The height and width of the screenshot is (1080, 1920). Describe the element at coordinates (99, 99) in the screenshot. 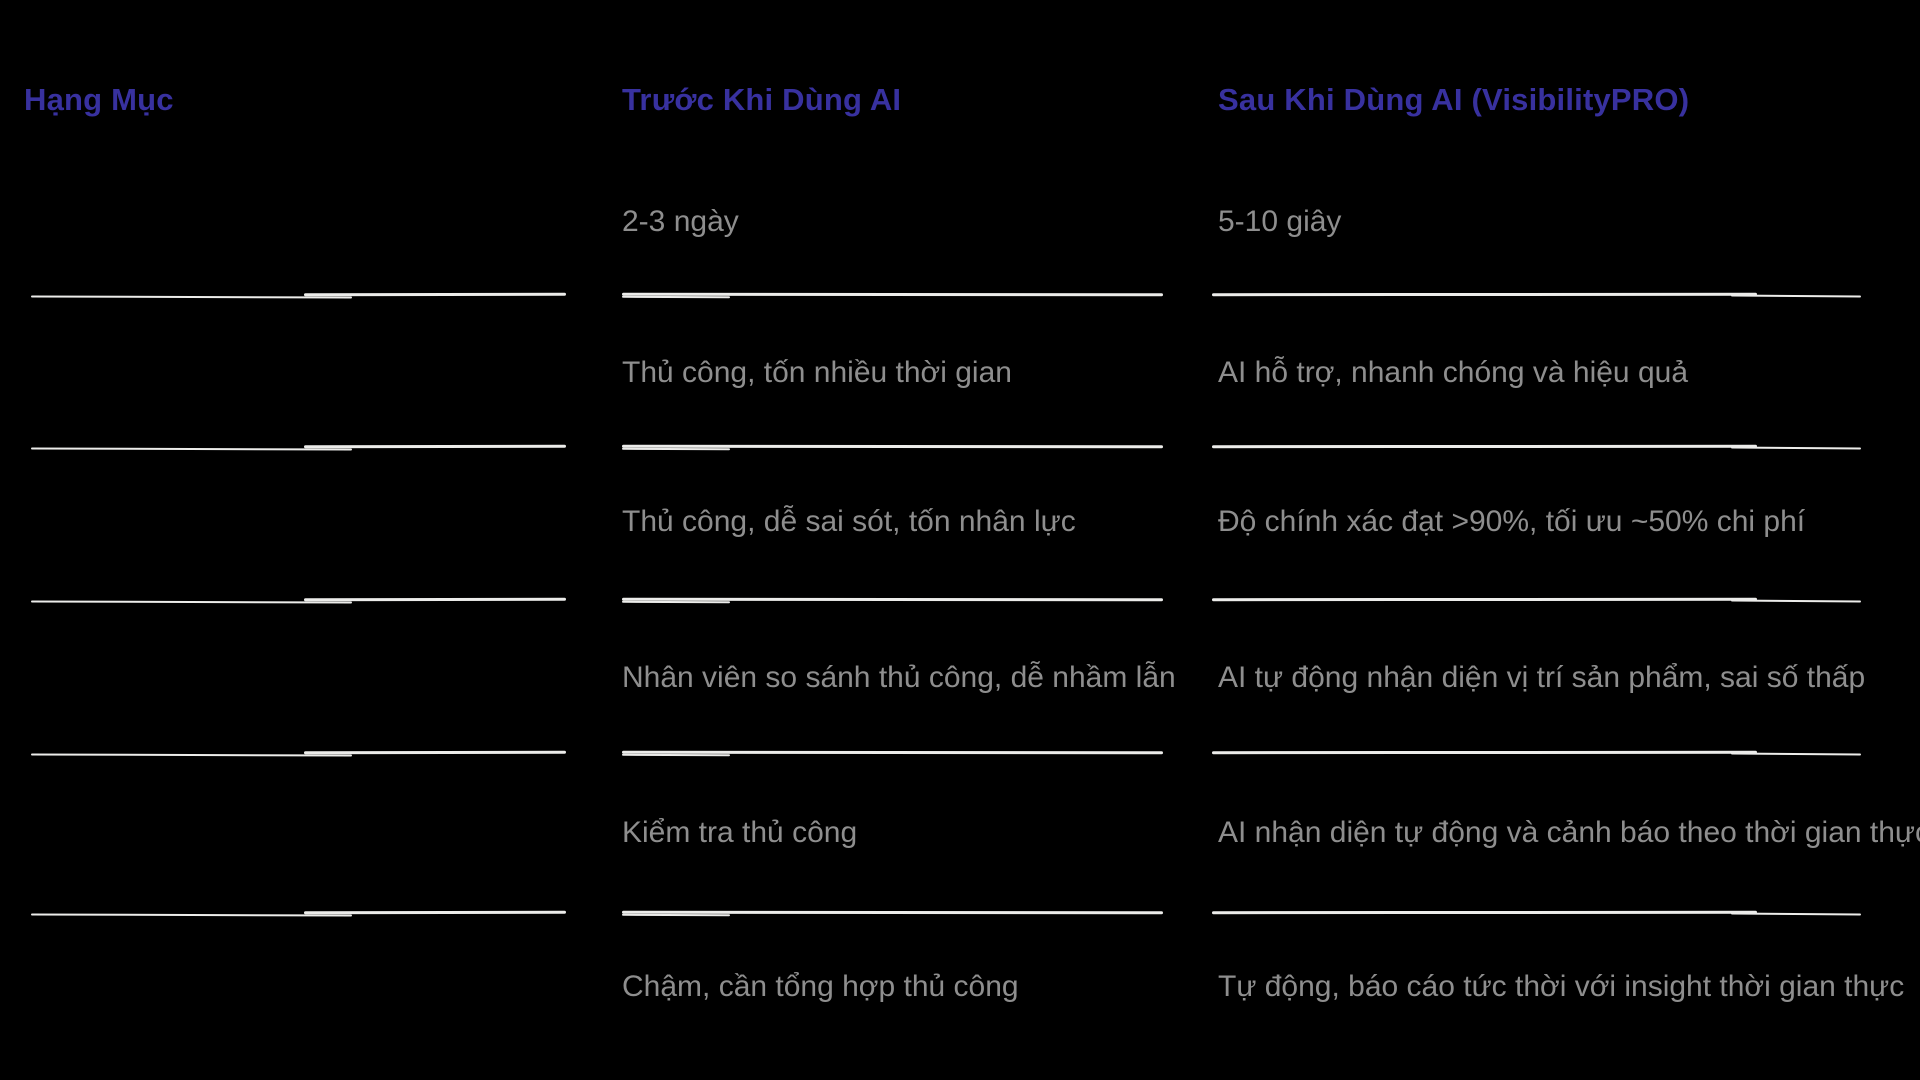

I see `column-header-category: Hạng Mục` at that location.